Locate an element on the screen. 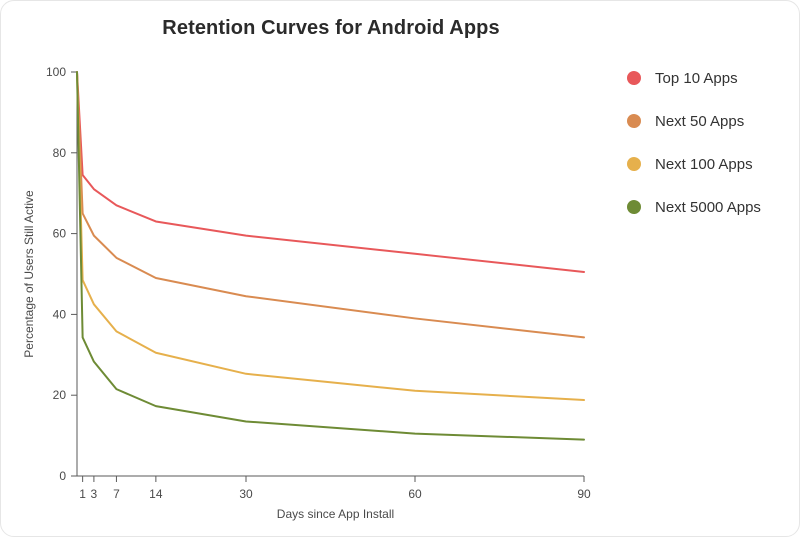 Image resolution: width=800 pixels, height=537 pixels. y-axis-label: Percentage of Users Still Active is located at coordinates (29, 274).